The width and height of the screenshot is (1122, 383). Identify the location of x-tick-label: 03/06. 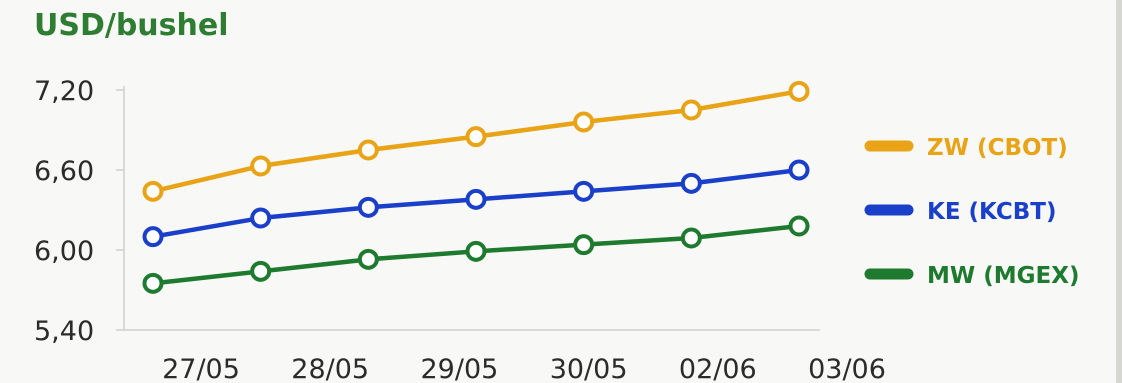
(847, 368).